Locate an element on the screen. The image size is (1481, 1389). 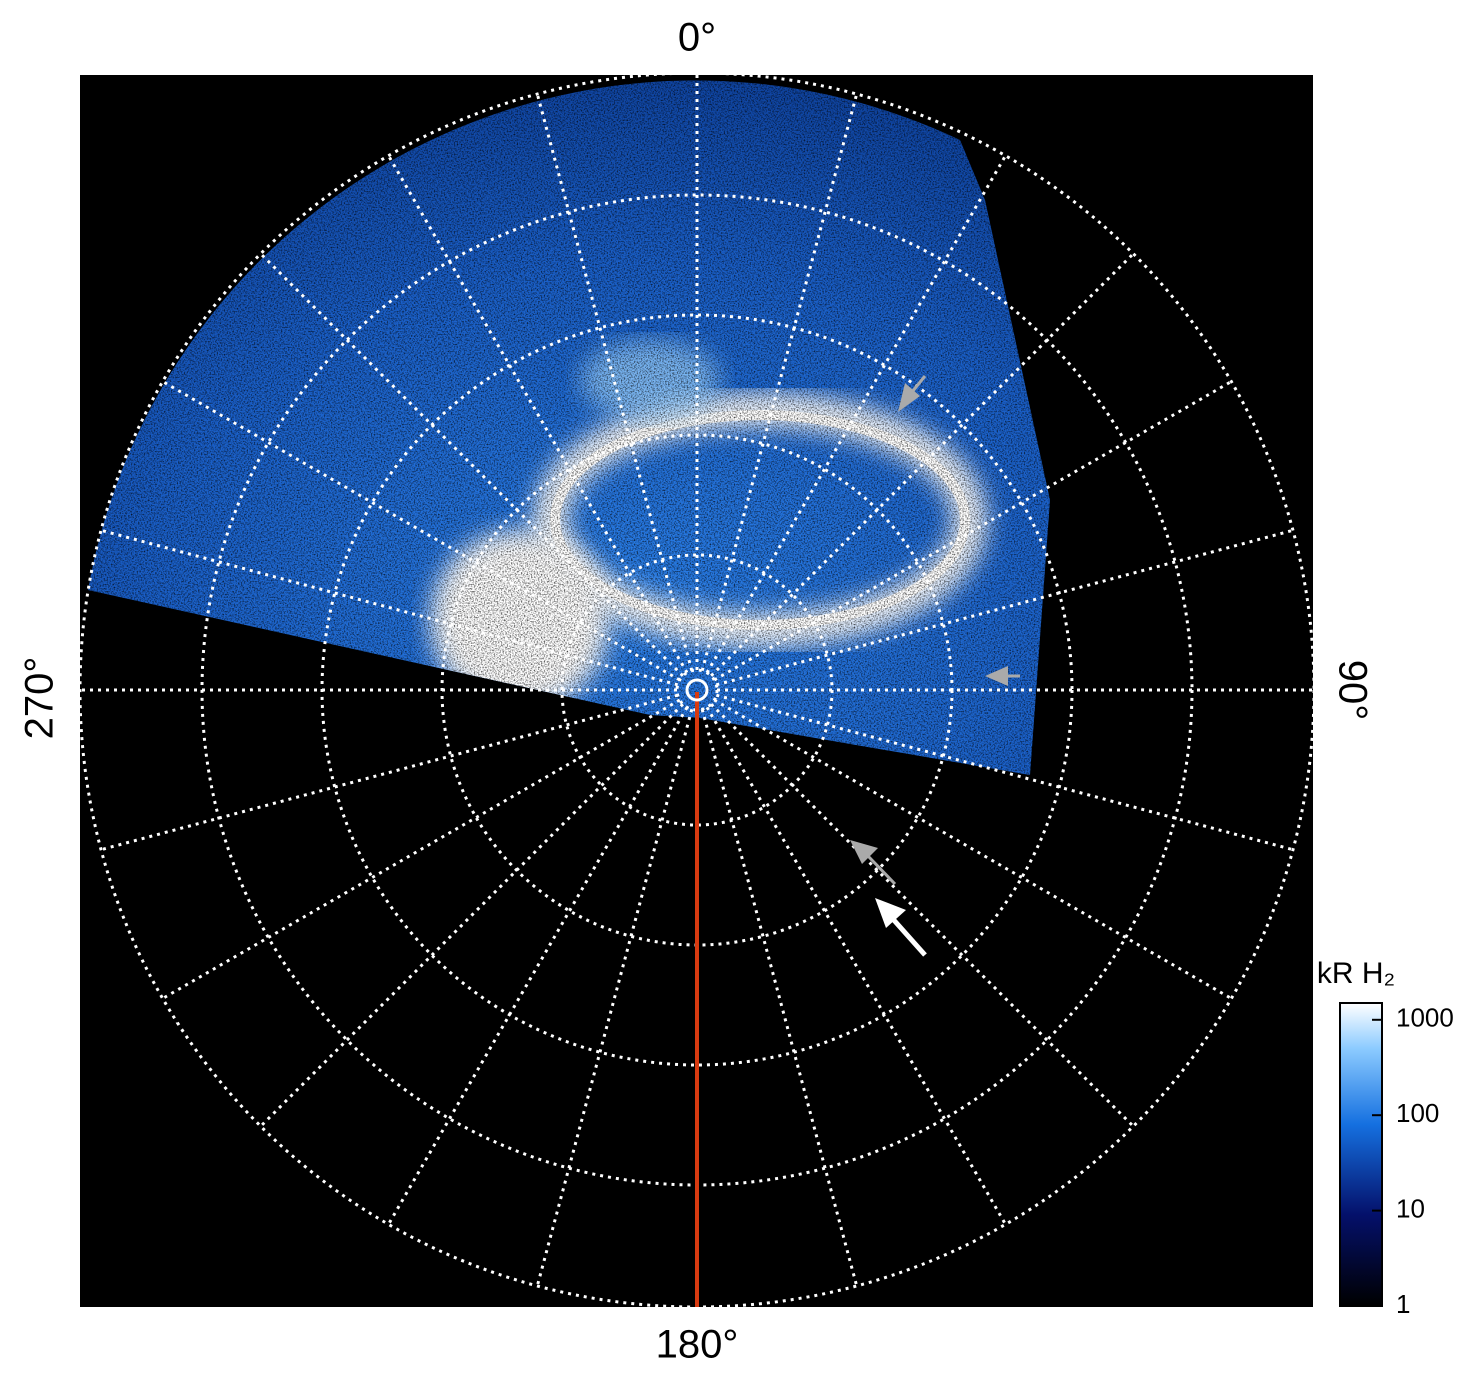
colorbar is located at coordinates (1361, 1154).